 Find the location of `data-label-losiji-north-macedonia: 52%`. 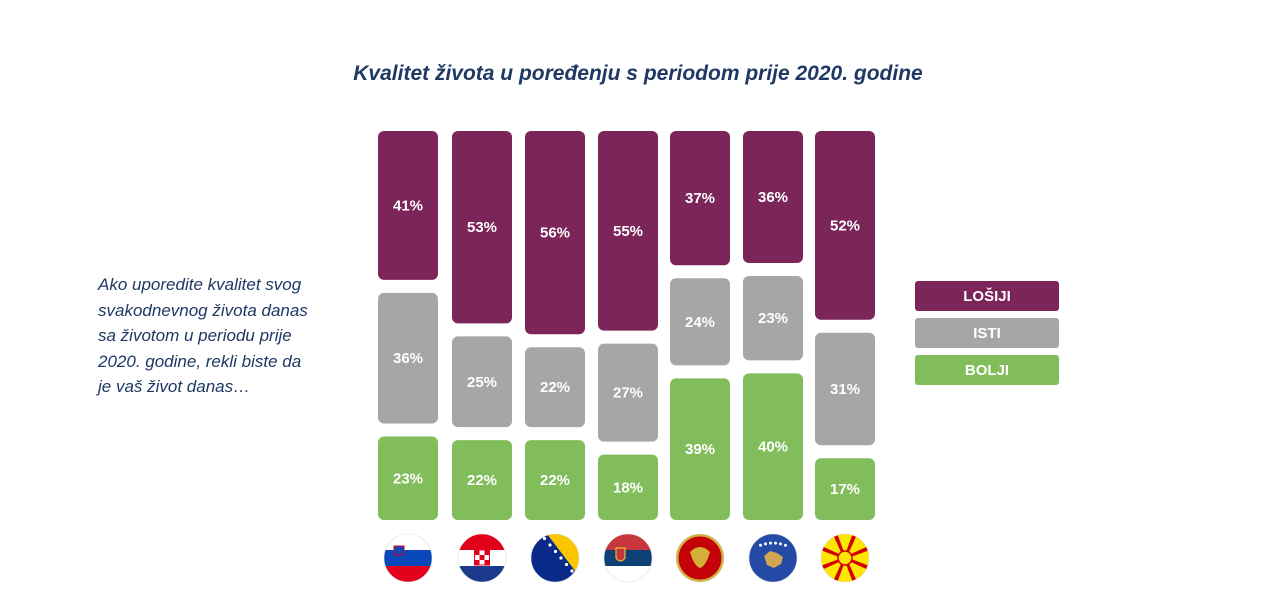

data-label-losiji-north-macedonia: 52% is located at coordinates (845, 225).